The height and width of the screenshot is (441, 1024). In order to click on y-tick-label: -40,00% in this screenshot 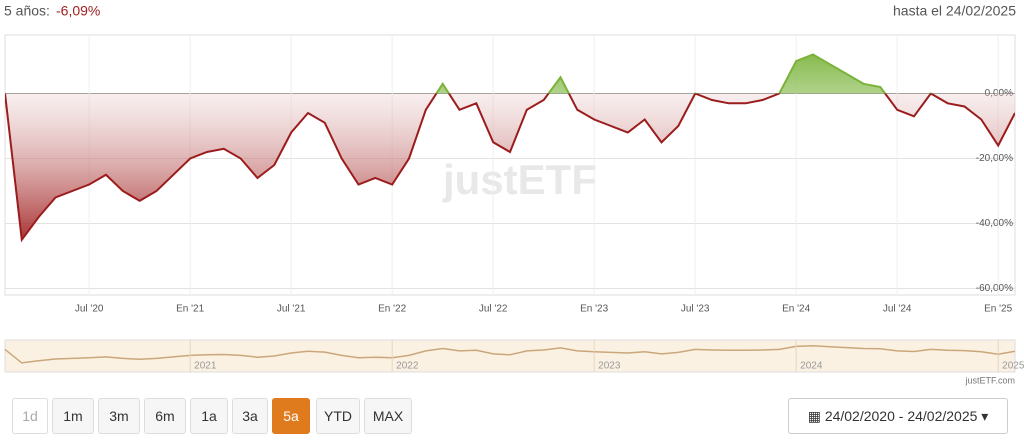, I will do `click(994, 223)`.